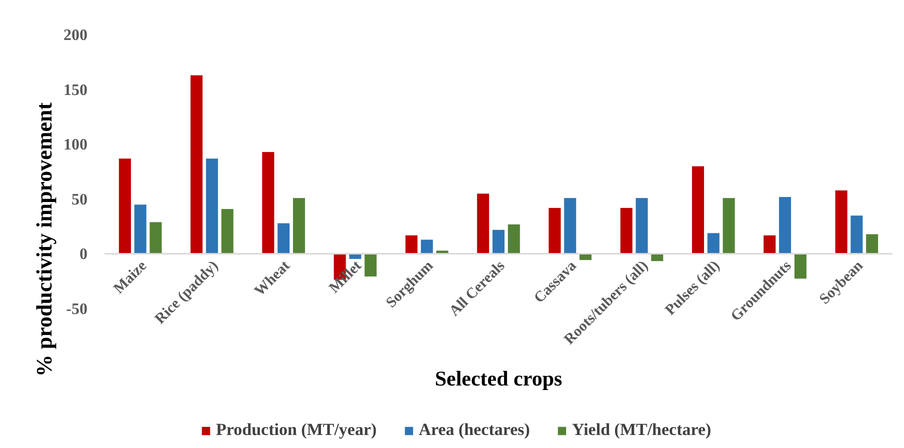  Describe the element at coordinates (296, 430) in the screenshot. I see `legend-label: Production (MT/year)` at that location.